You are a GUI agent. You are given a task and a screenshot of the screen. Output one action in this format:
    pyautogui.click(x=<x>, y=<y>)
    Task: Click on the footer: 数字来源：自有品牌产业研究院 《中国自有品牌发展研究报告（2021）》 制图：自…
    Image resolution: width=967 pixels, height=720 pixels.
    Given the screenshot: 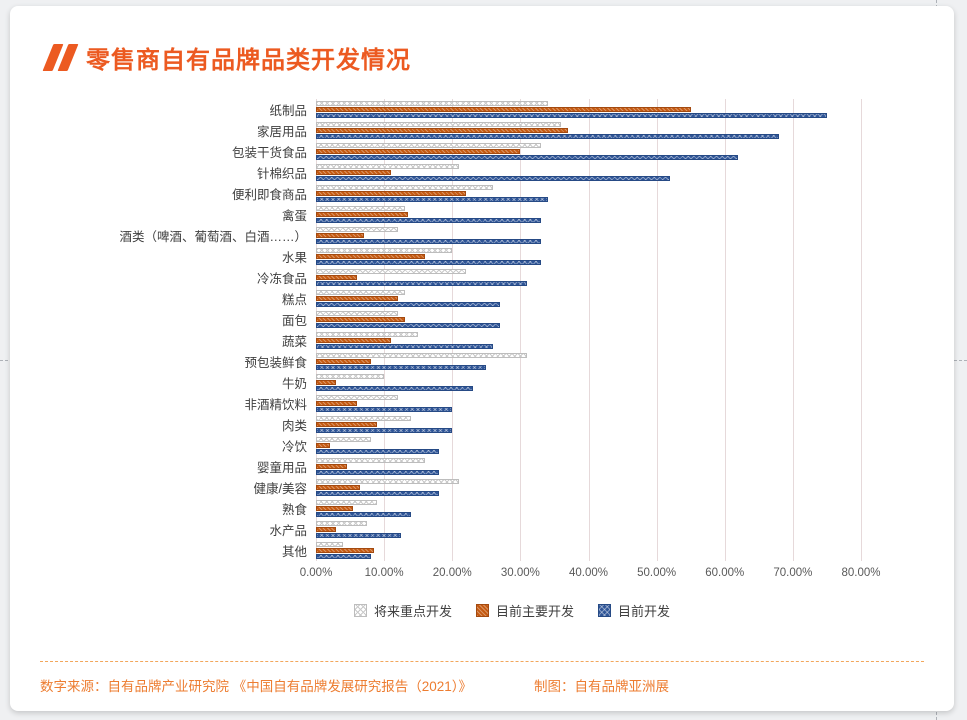 What is the action you would take?
    pyautogui.click(x=482, y=678)
    